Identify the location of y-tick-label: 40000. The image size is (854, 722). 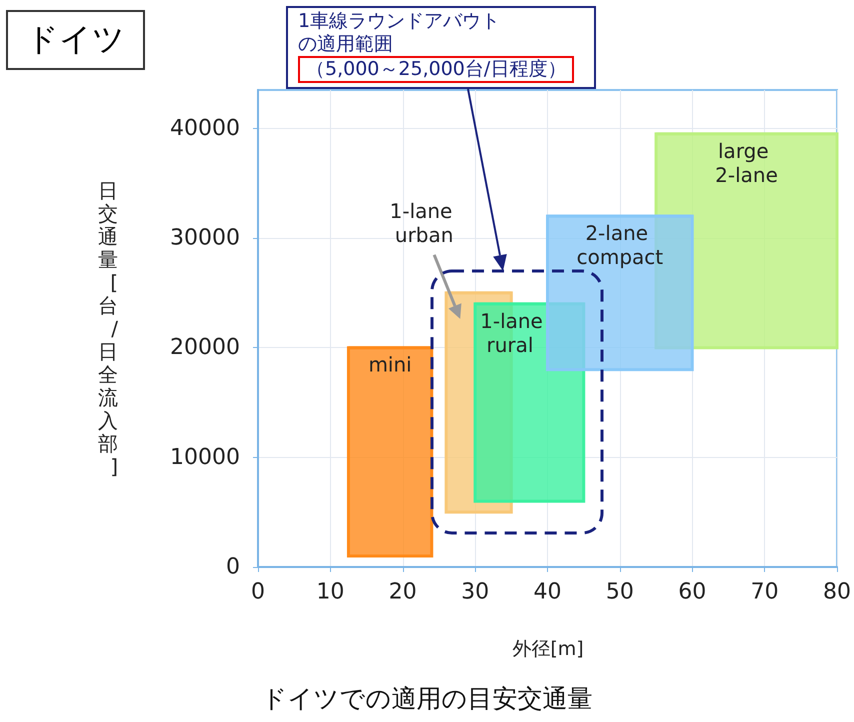
(205, 128).